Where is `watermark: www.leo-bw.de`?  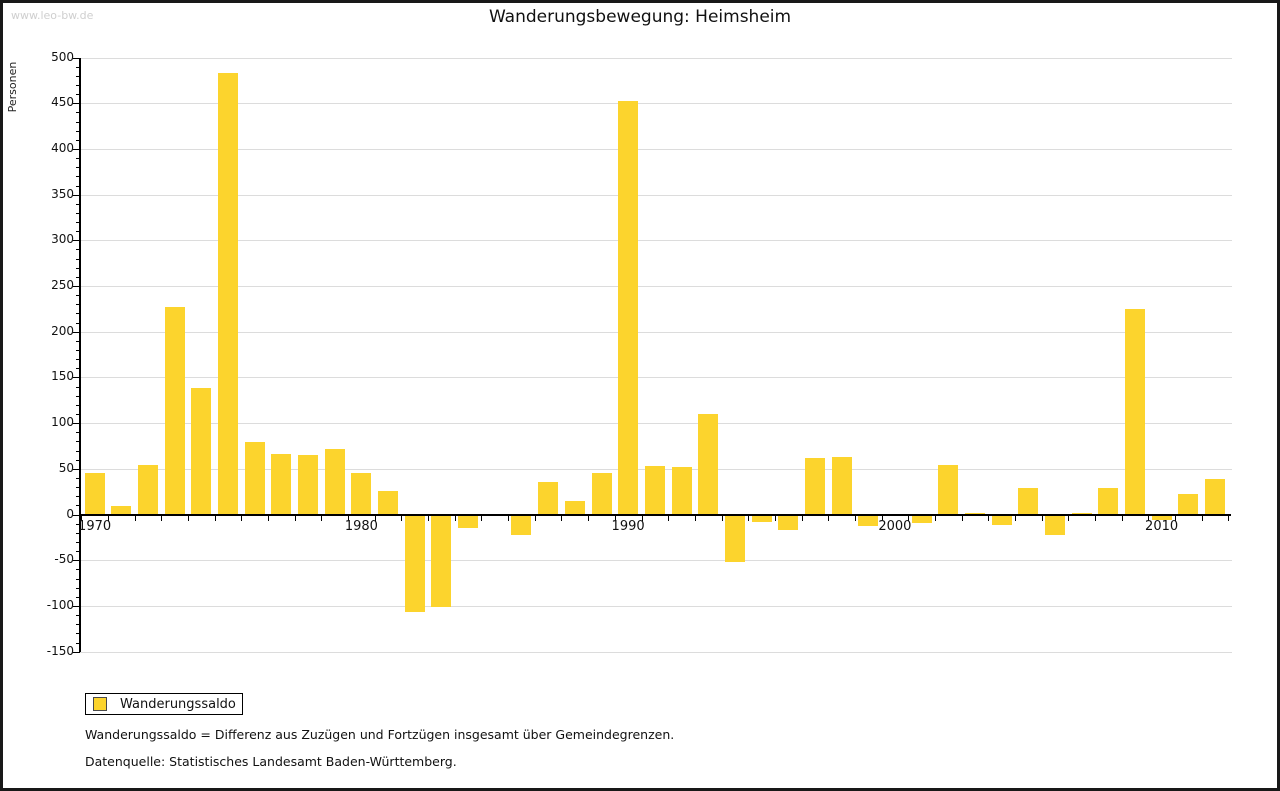 watermark: www.leo-bw.de is located at coordinates (52, 15).